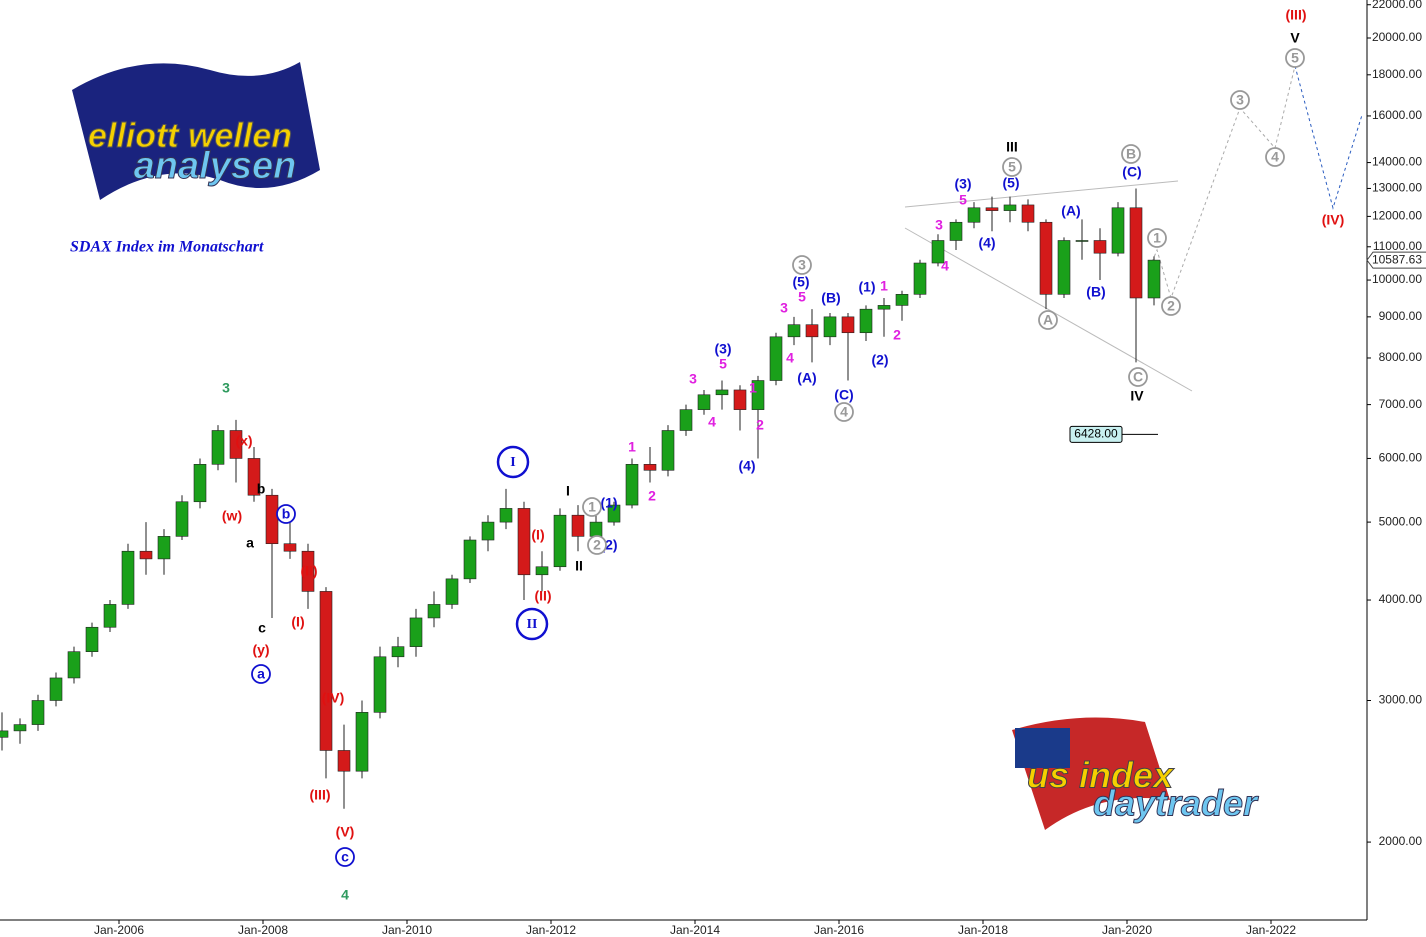  What do you see at coordinates (261, 489) in the screenshot?
I see `wave-text: b` at bounding box center [261, 489].